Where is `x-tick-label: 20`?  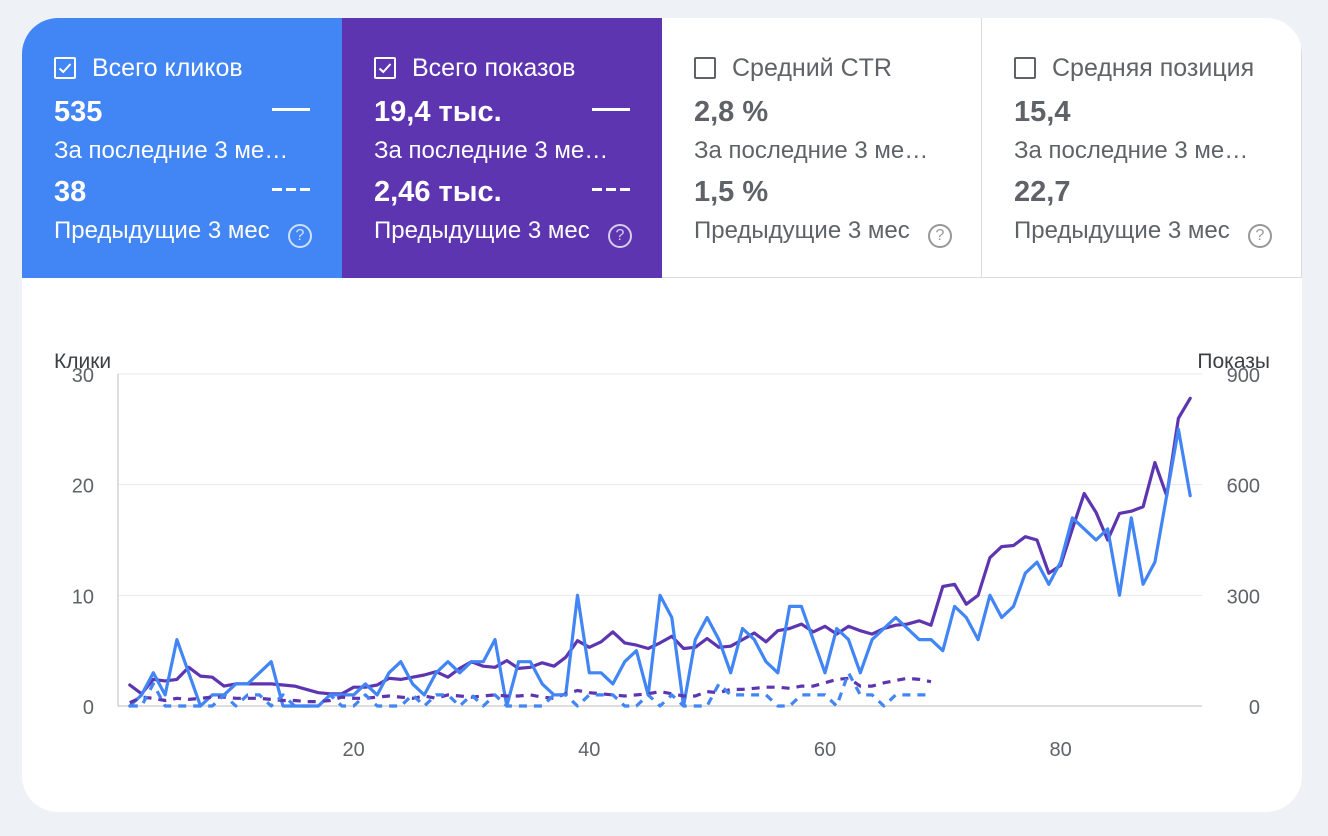 x-tick-label: 20 is located at coordinates (354, 750).